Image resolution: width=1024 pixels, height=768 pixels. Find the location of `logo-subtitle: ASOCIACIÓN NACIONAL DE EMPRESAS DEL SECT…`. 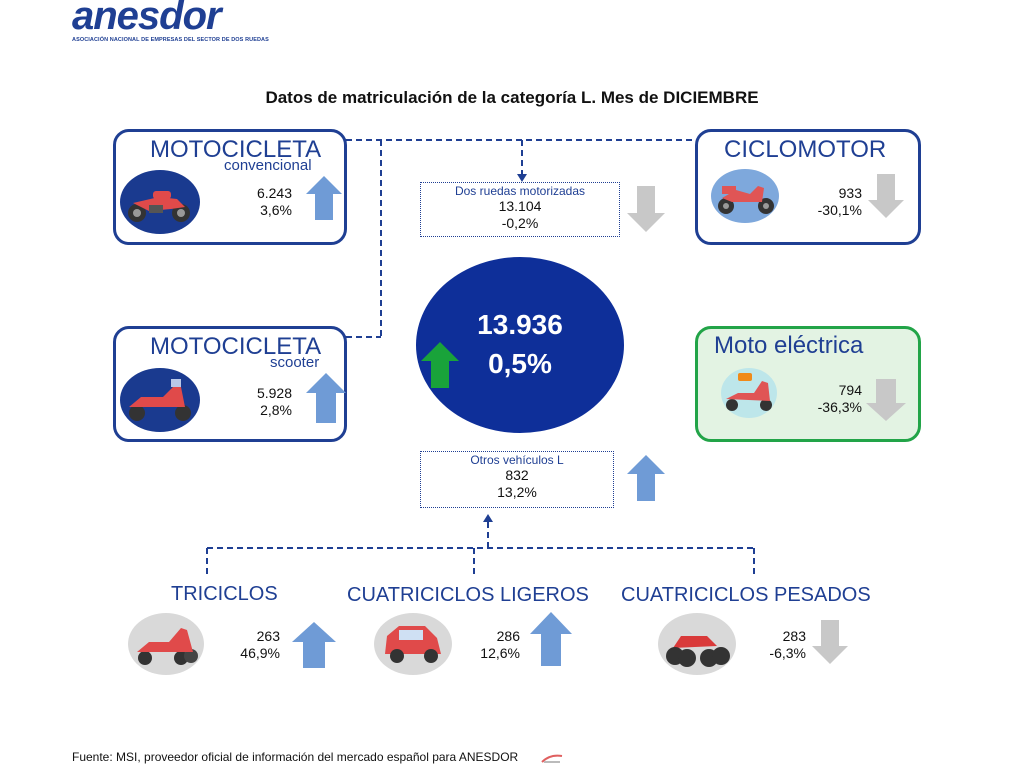

logo-subtitle: ASOCIACIÓN NACIONAL DE EMPRESAS DEL SECT… is located at coordinates (170, 40).